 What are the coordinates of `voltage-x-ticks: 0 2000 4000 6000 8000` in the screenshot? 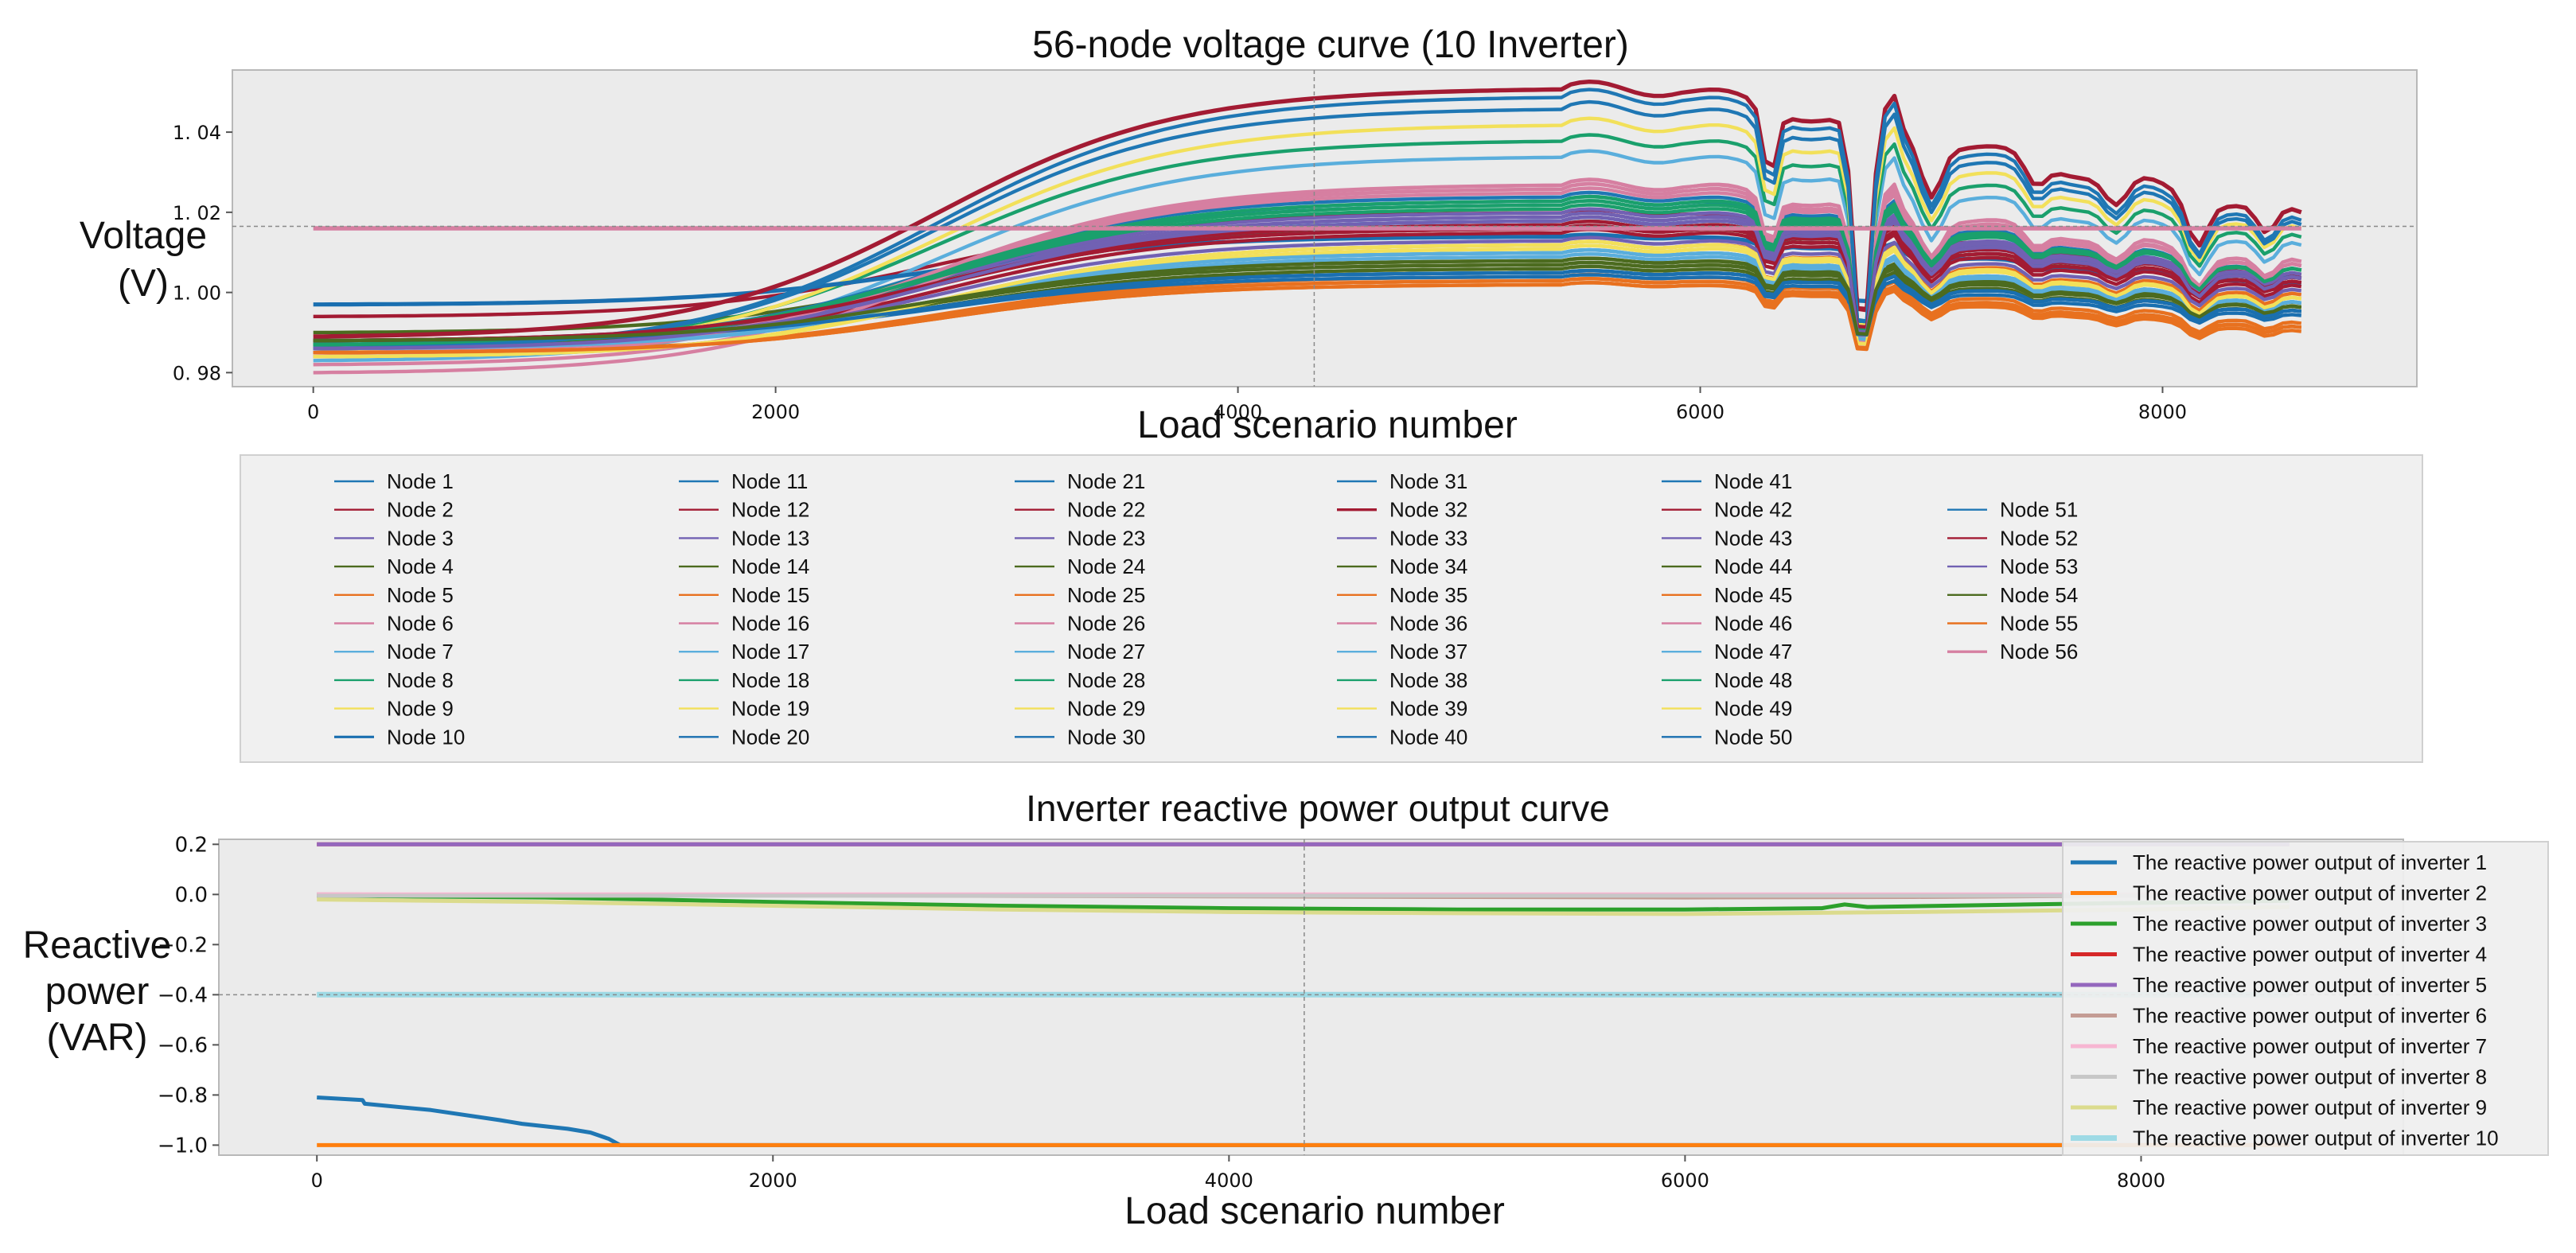 It's located at (1247, 405).